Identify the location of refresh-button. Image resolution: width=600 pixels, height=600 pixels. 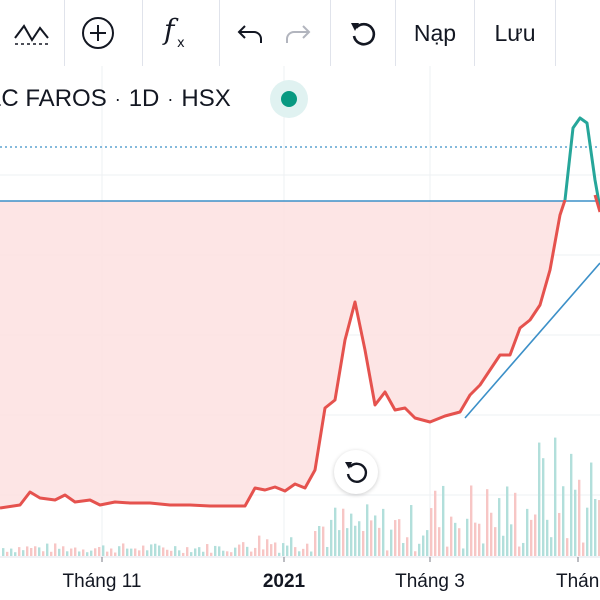
(363, 33).